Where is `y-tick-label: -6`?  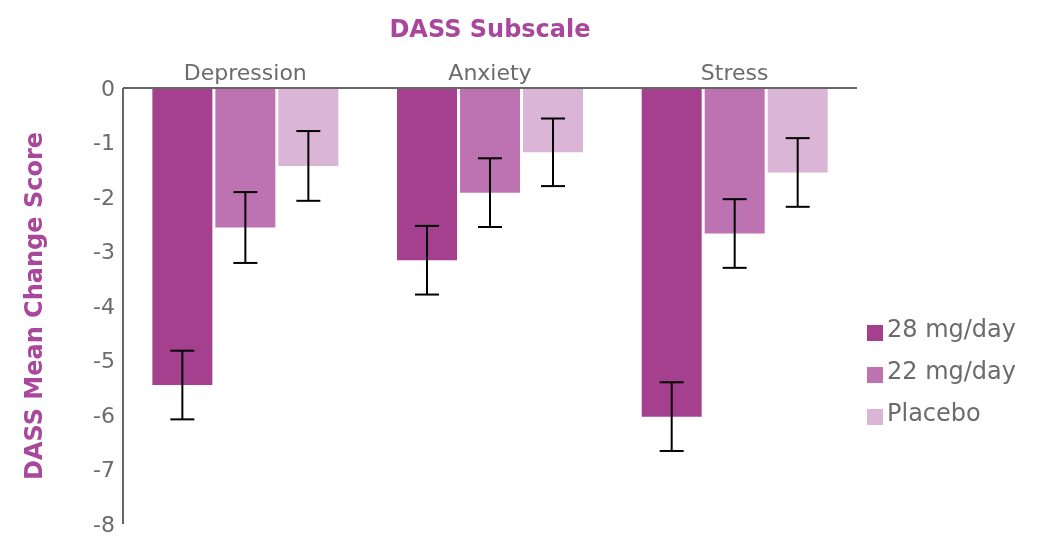 y-tick-label: -6 is located at coordinates (104, 415).